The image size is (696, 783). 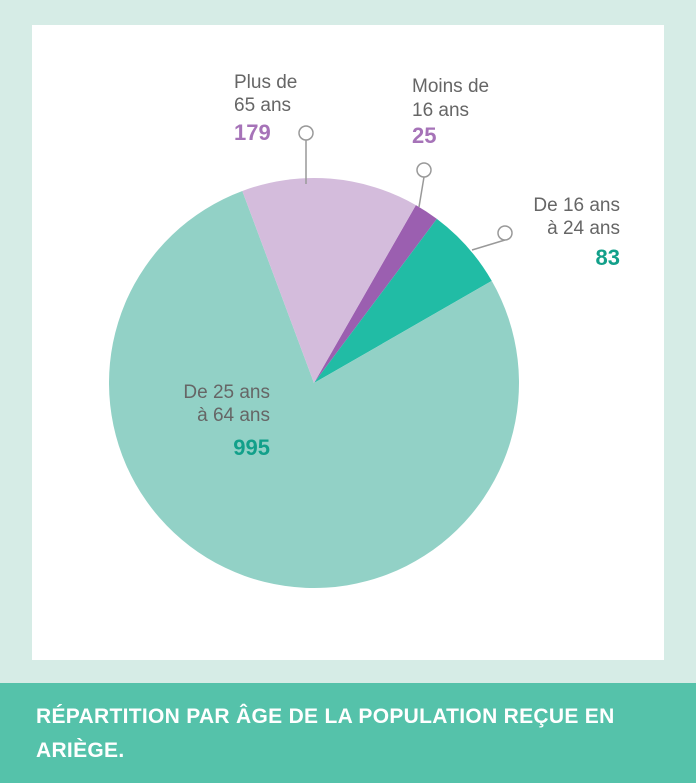 What do you see at coordinates (450, 86) in the screenshot?
I see `slice-label: Moins de` at bounding box center [450, 86].